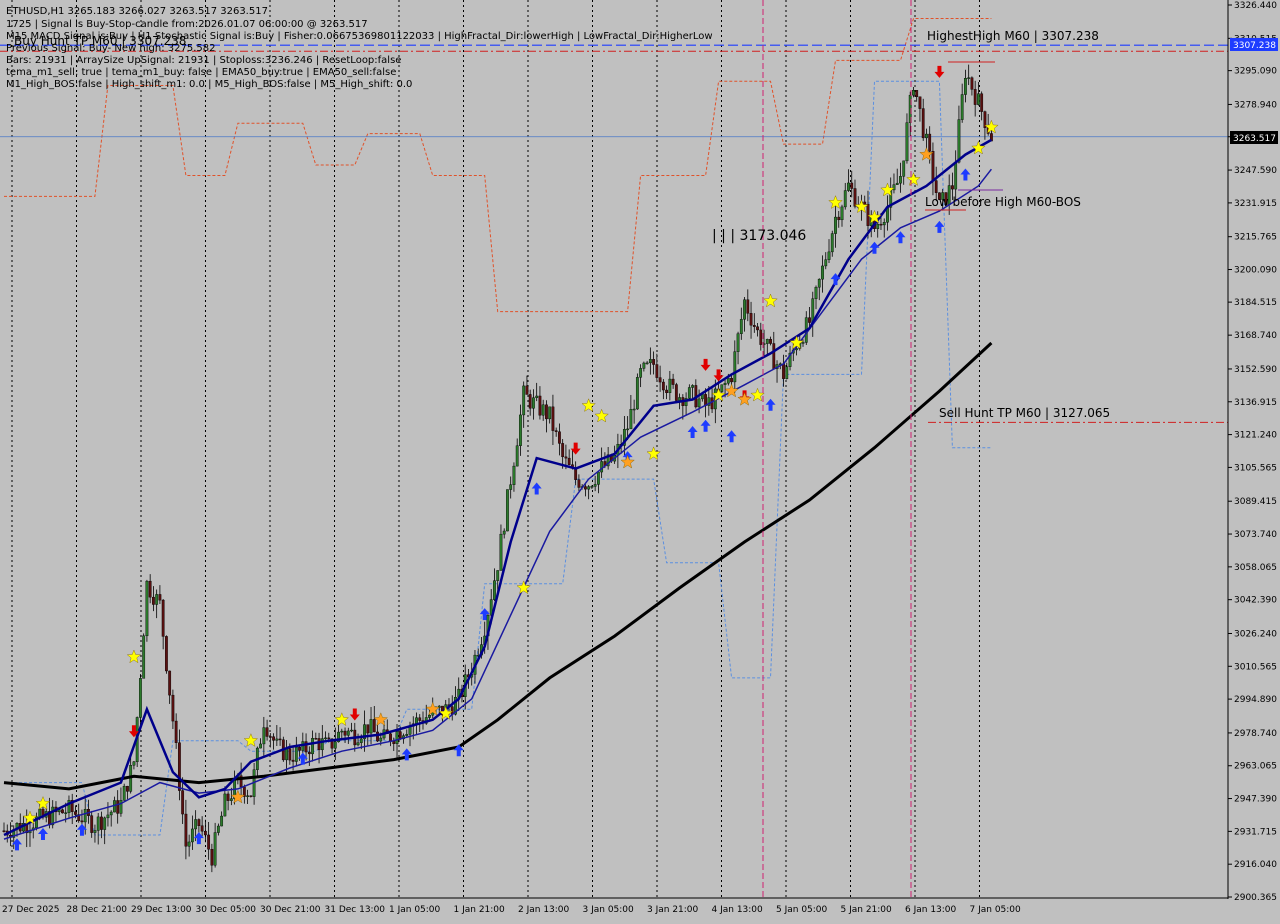 The width and height of the screenshot is (1280, 924). What do you see at coordinates (355, 910) in the screenshot?
I see `time-tick-label: 31 Dec 13:00` at bounding box center [355, 910].